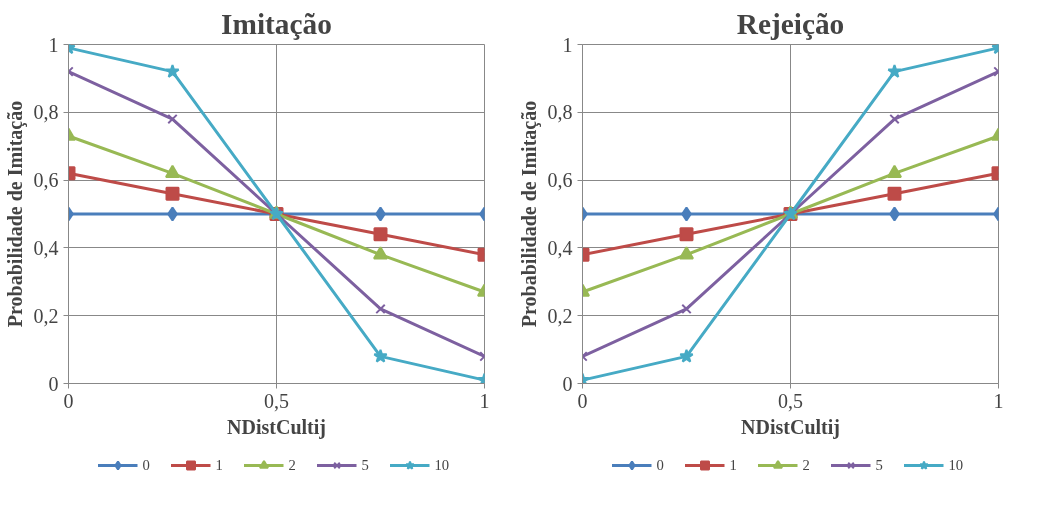 Image resolution: width=1039 pixels, height=508 pixels. What do you see at coordinates (790, 23) in the screenshot?
I see `chart-title: Rejeição` at bounding box center [790, 23].